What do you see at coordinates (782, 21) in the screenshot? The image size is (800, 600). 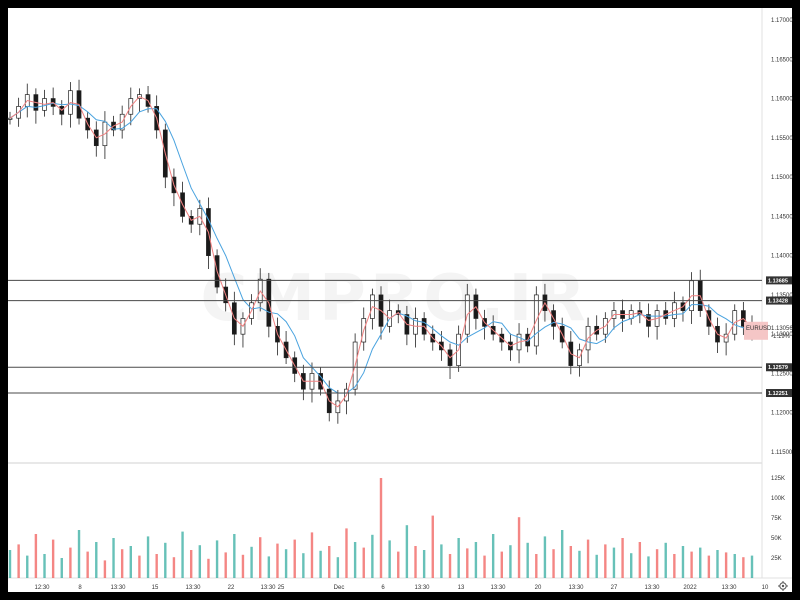 I see `price-tick-label: 1.17000` at bounding box center [782, 21].